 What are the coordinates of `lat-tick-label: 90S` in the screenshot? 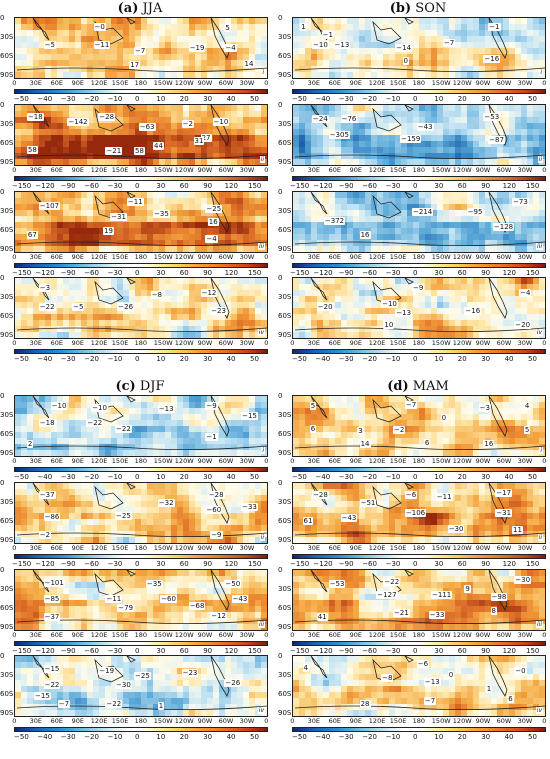 It's located at (285, 162).